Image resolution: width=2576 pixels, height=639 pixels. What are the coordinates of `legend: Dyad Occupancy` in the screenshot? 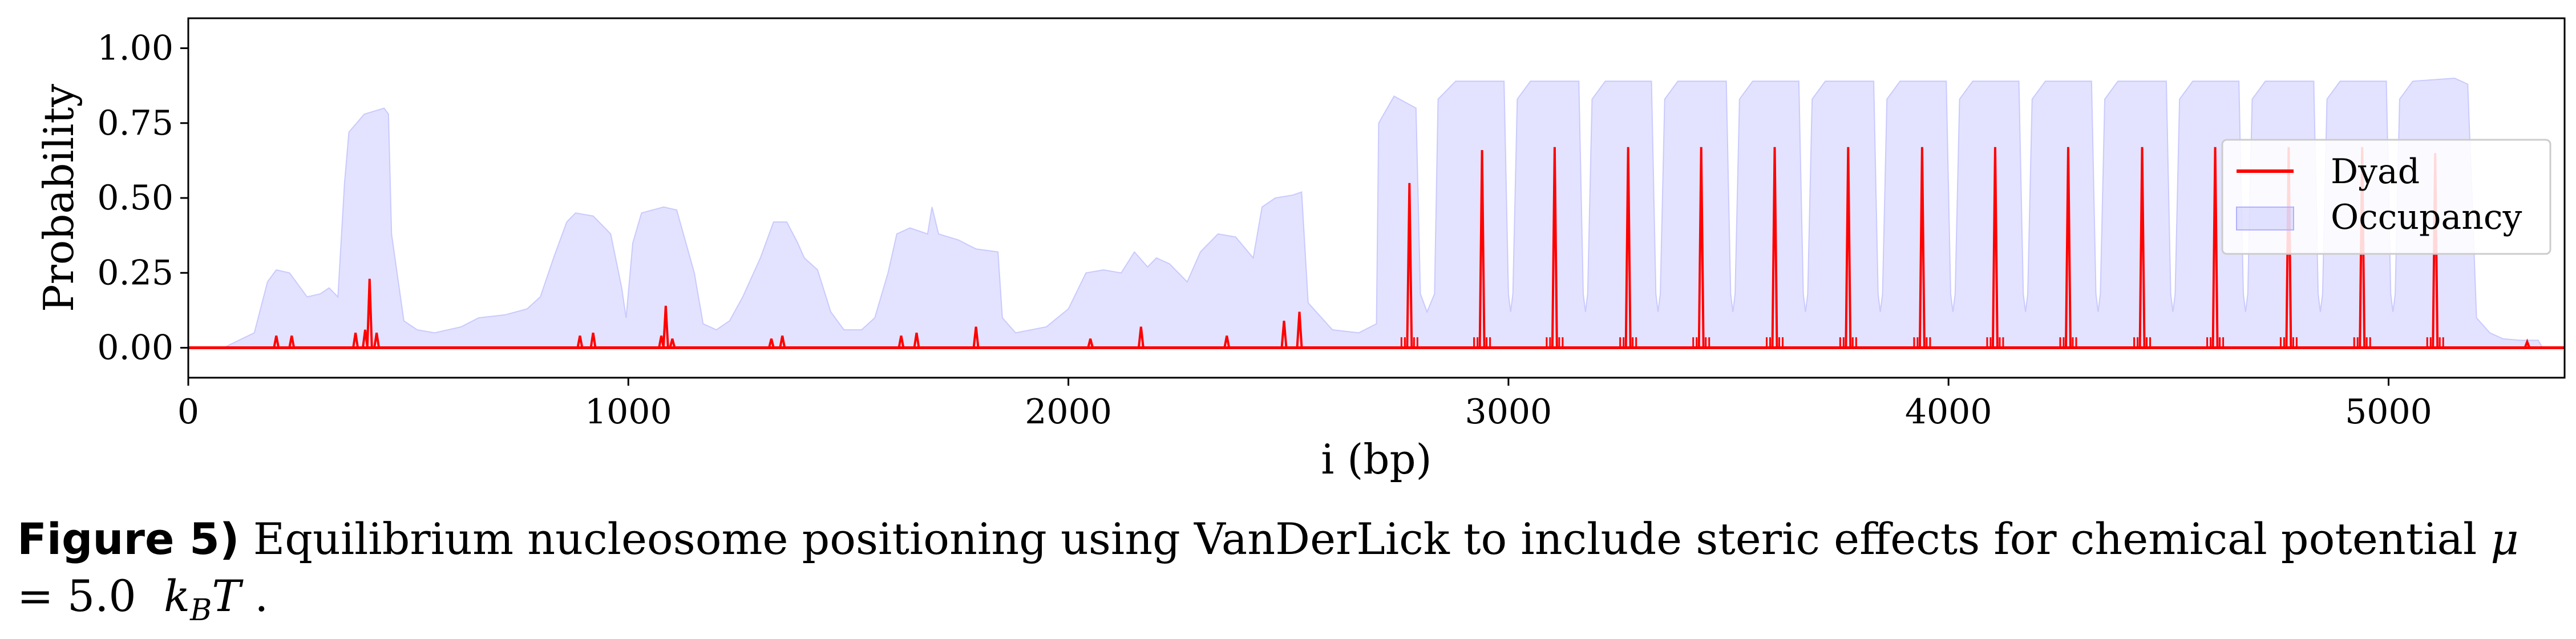 It's located at (2386, 197).